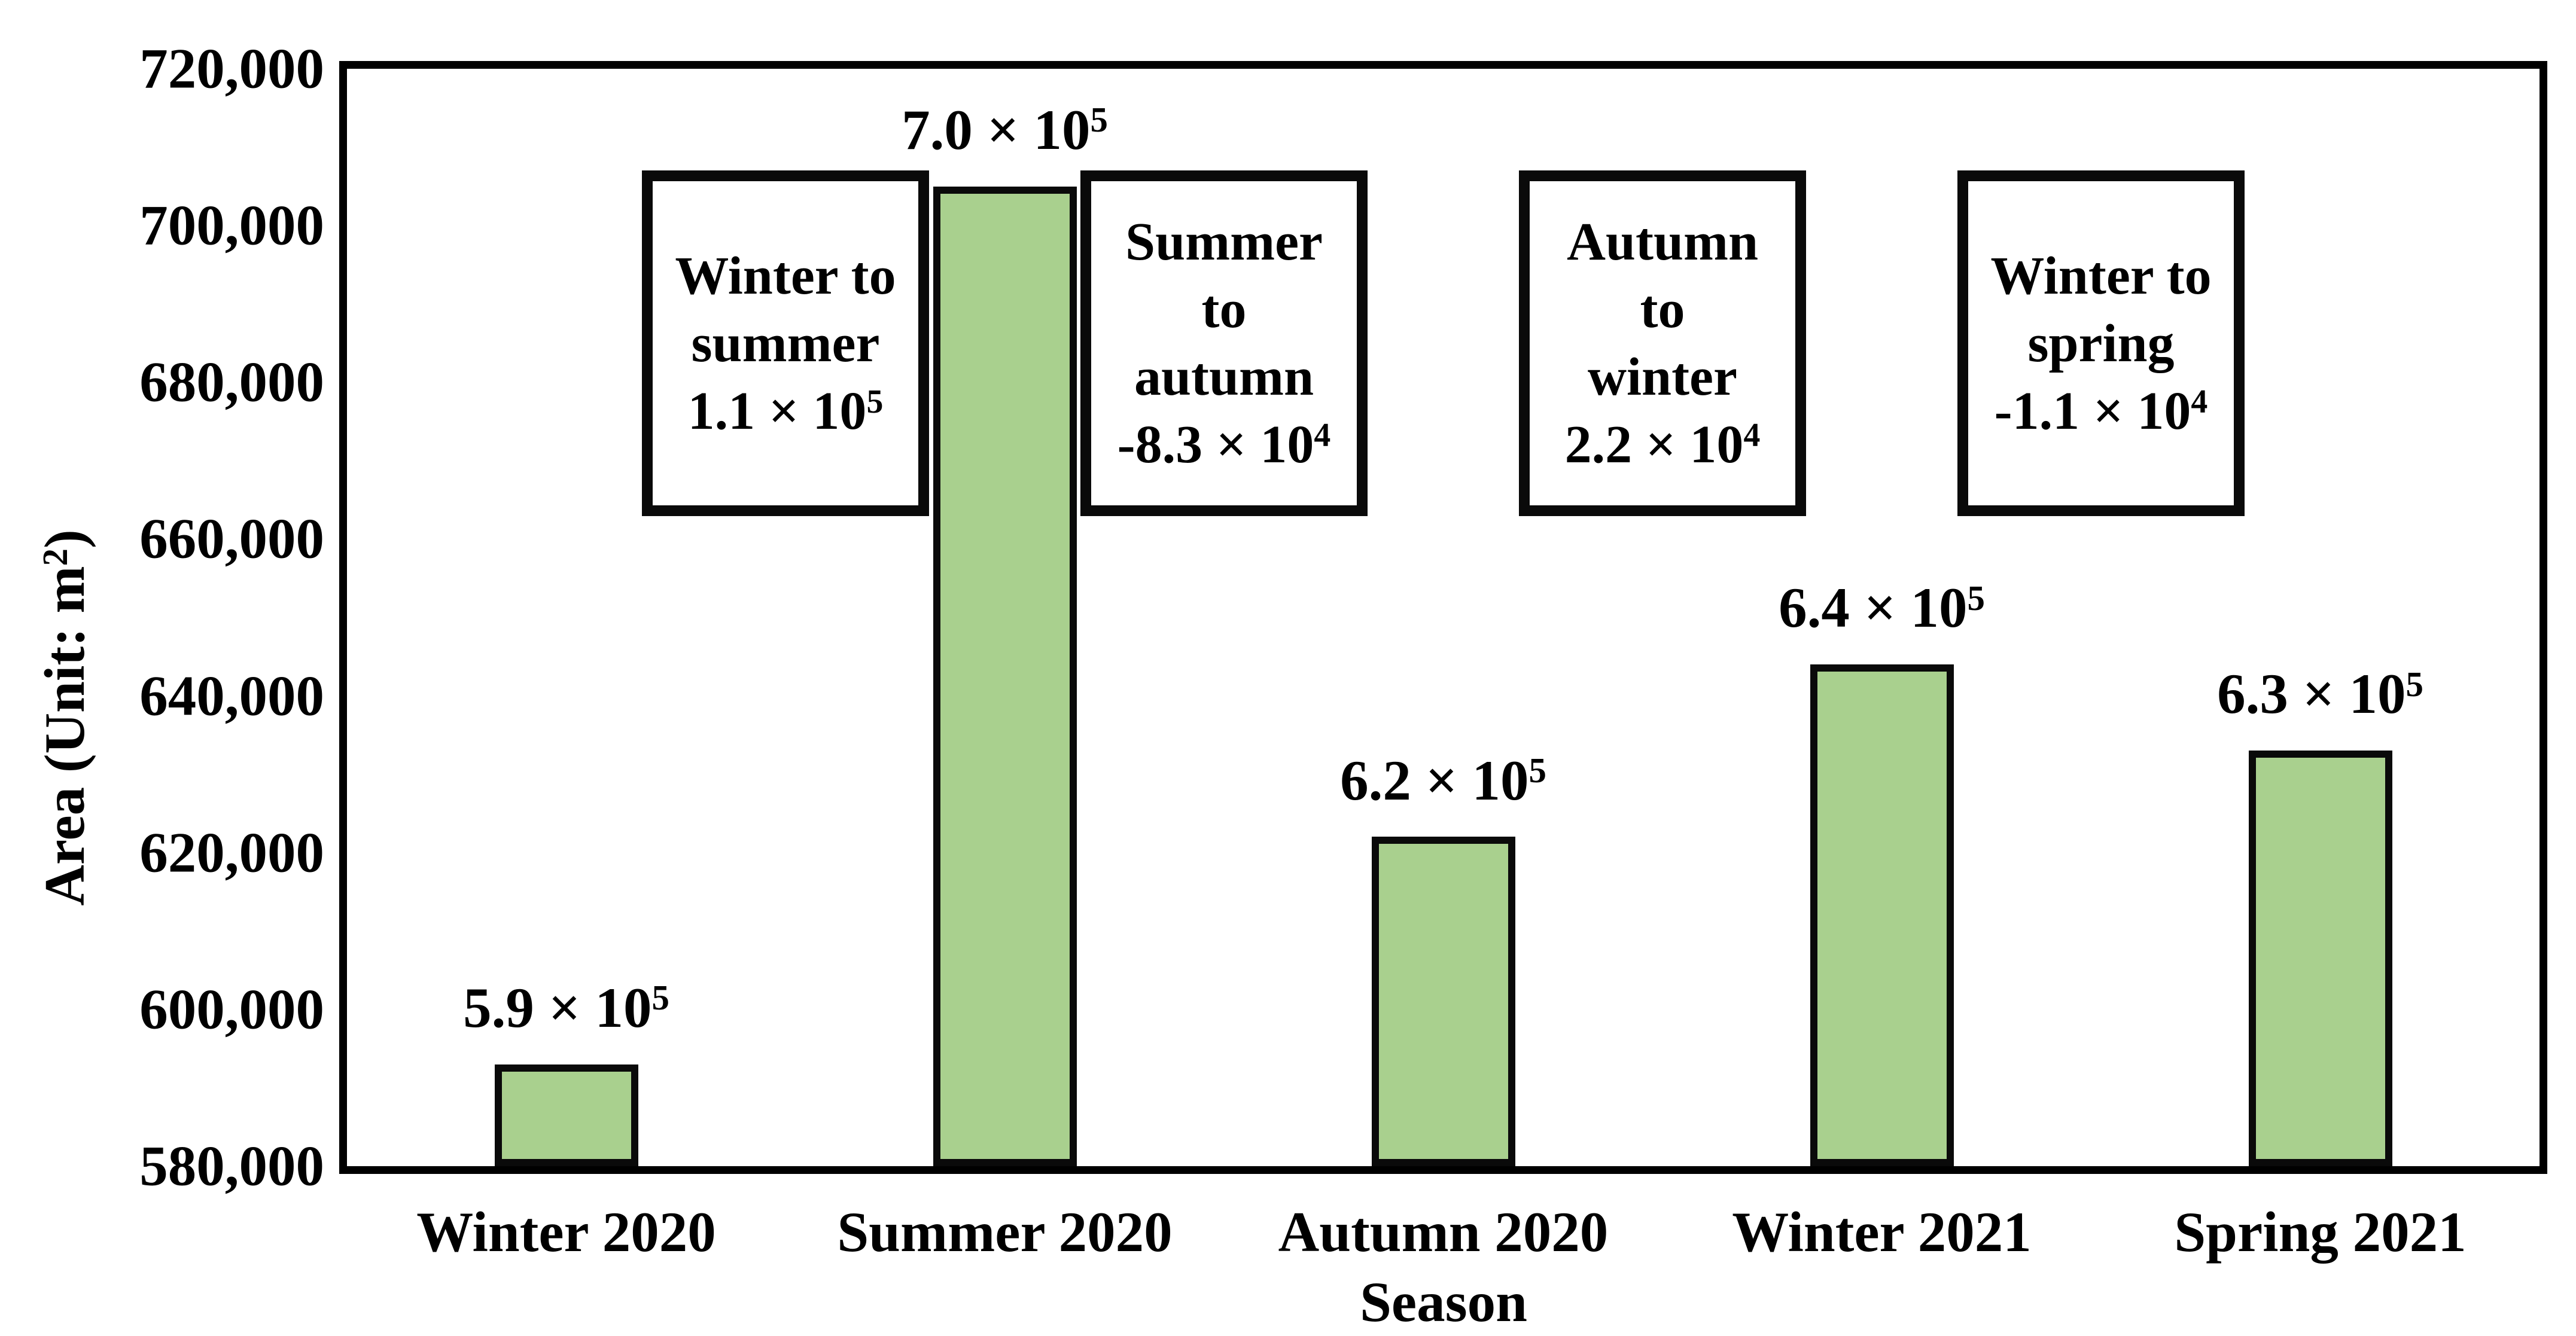  What do you see at coordinates (2092, 411) in the screenshot?
I see `annotation-delta-mantissa: -1.1 × 10` at bounding box center [2092, 411].